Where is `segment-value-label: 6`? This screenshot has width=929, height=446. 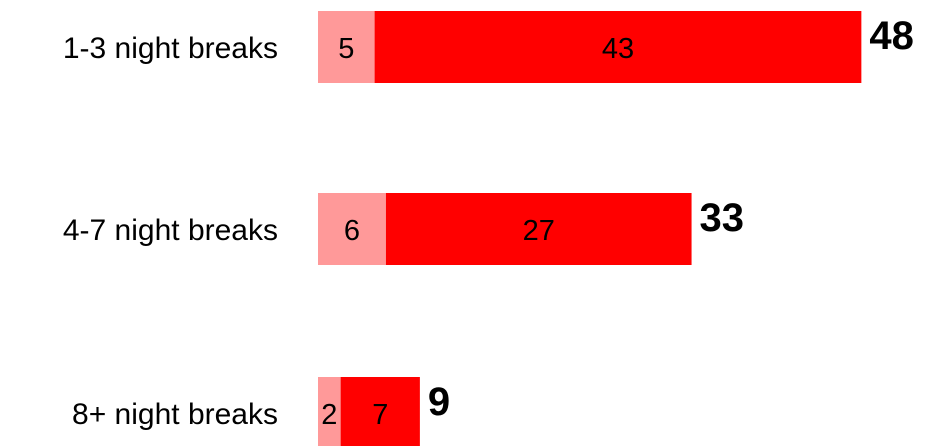 segment-value-label: 6 is located at coordinates (352, 231).